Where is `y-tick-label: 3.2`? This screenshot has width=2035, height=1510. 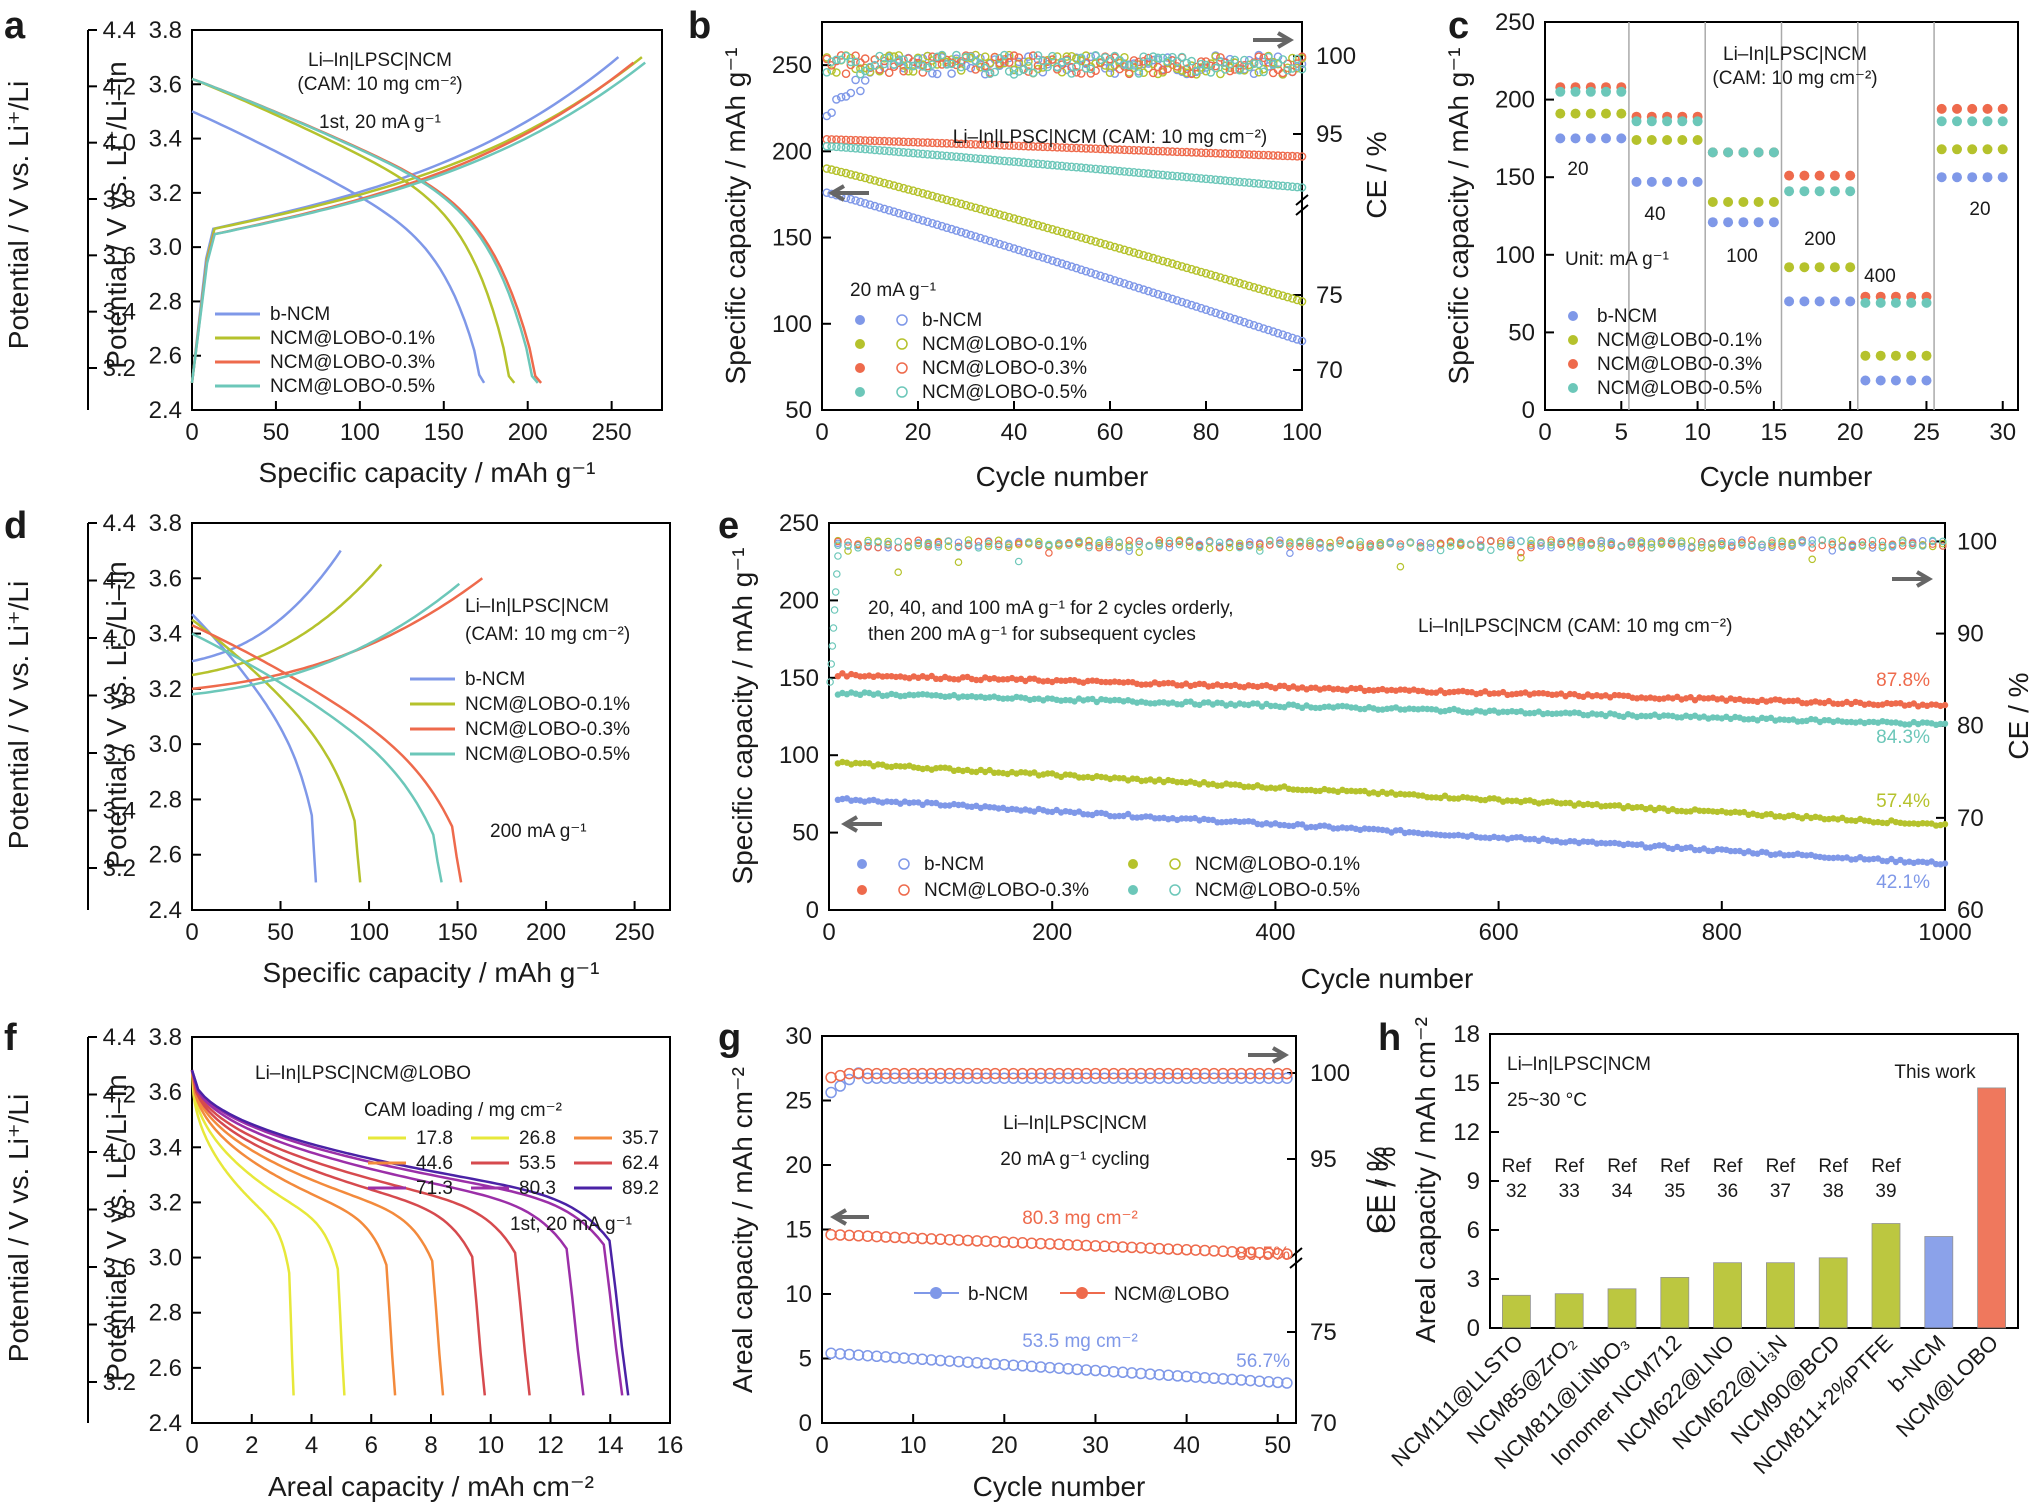 y-tick-label: 3.2 is located at coordinates (165, 1202).